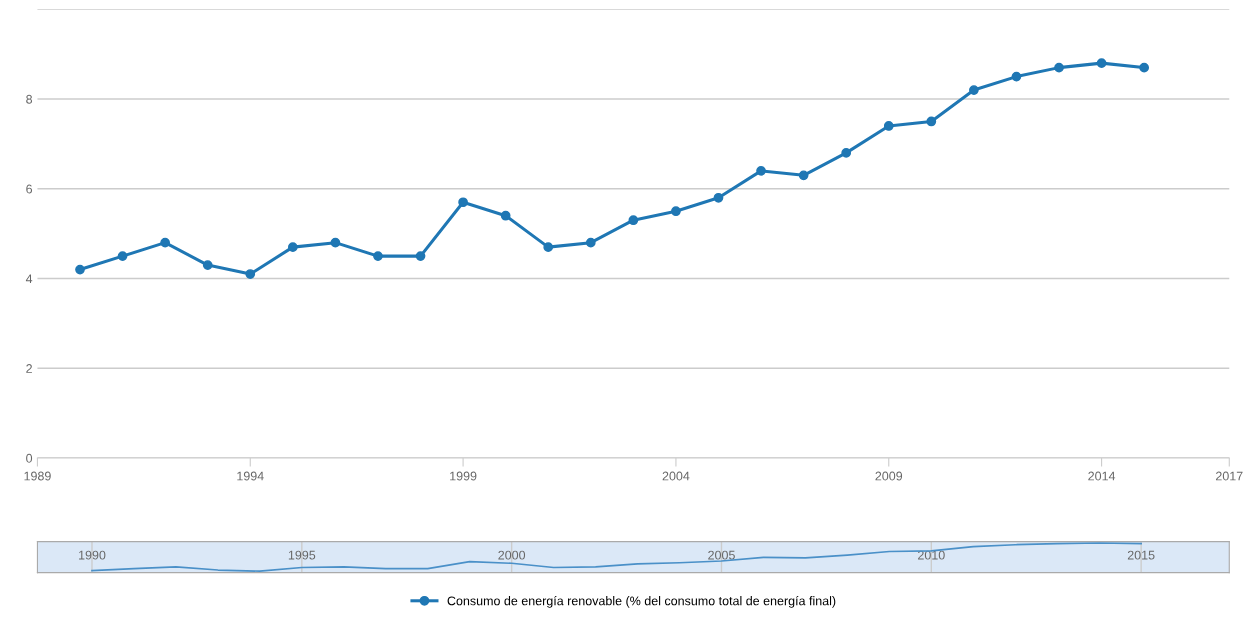 The height and width of the screenshot is (619, 1248). Describe the element at coordinates (676, 476) in the screenshot. I see `x-tick-label: 2004` at that location.